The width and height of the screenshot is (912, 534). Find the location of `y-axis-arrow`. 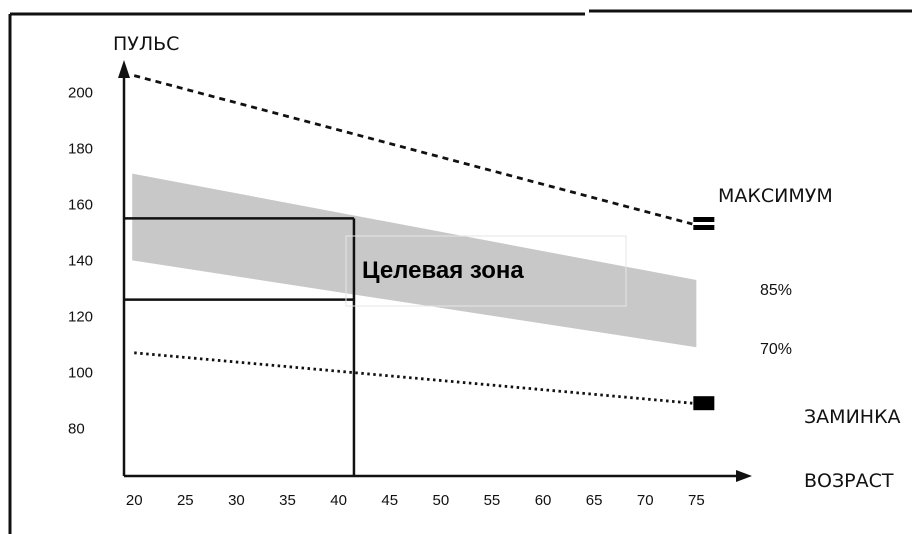

y-axis-arrow is located at coordinates (124, 69).